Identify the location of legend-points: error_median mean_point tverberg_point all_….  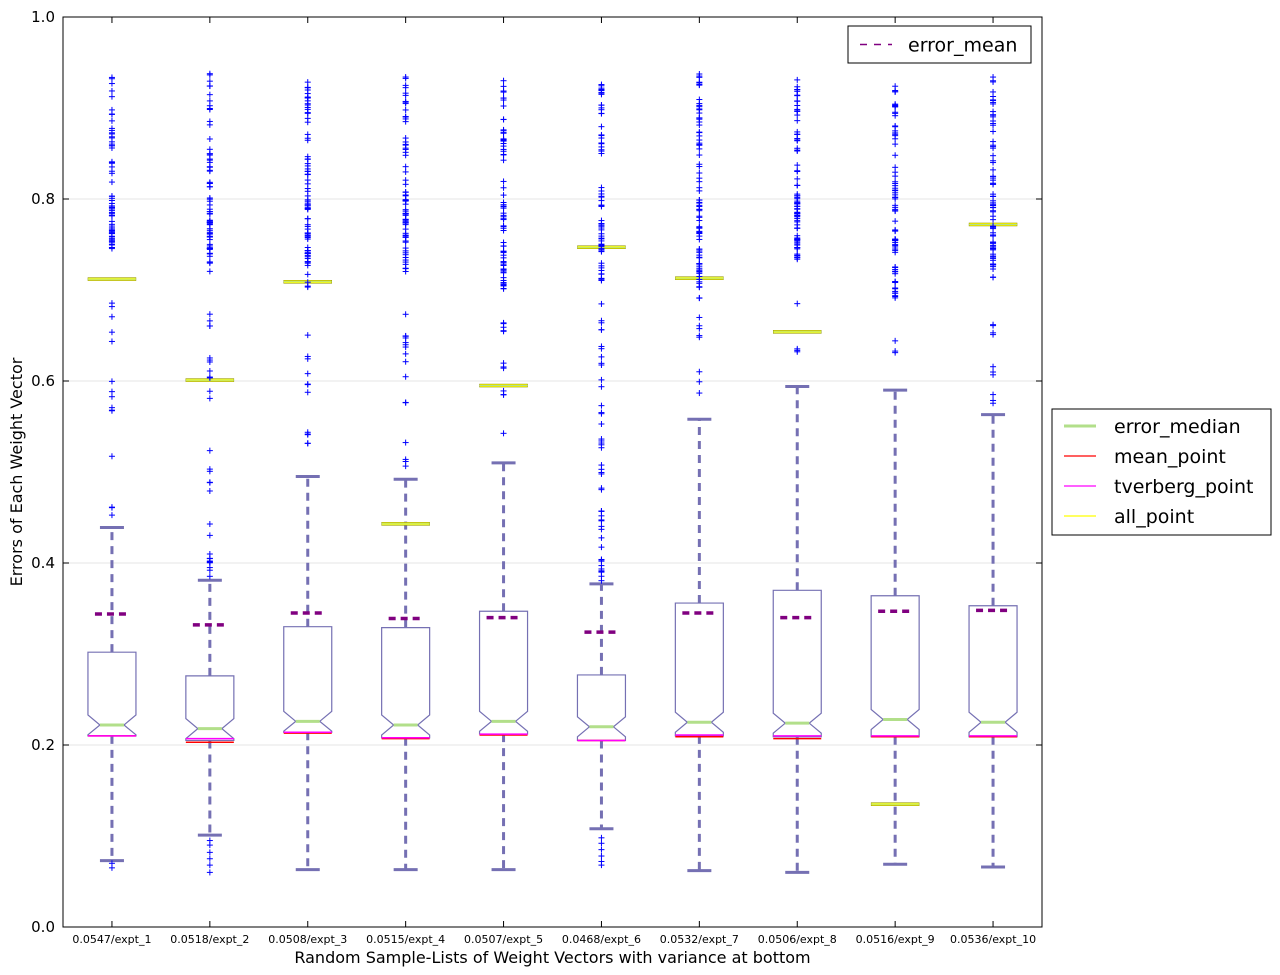
(1161, 472).